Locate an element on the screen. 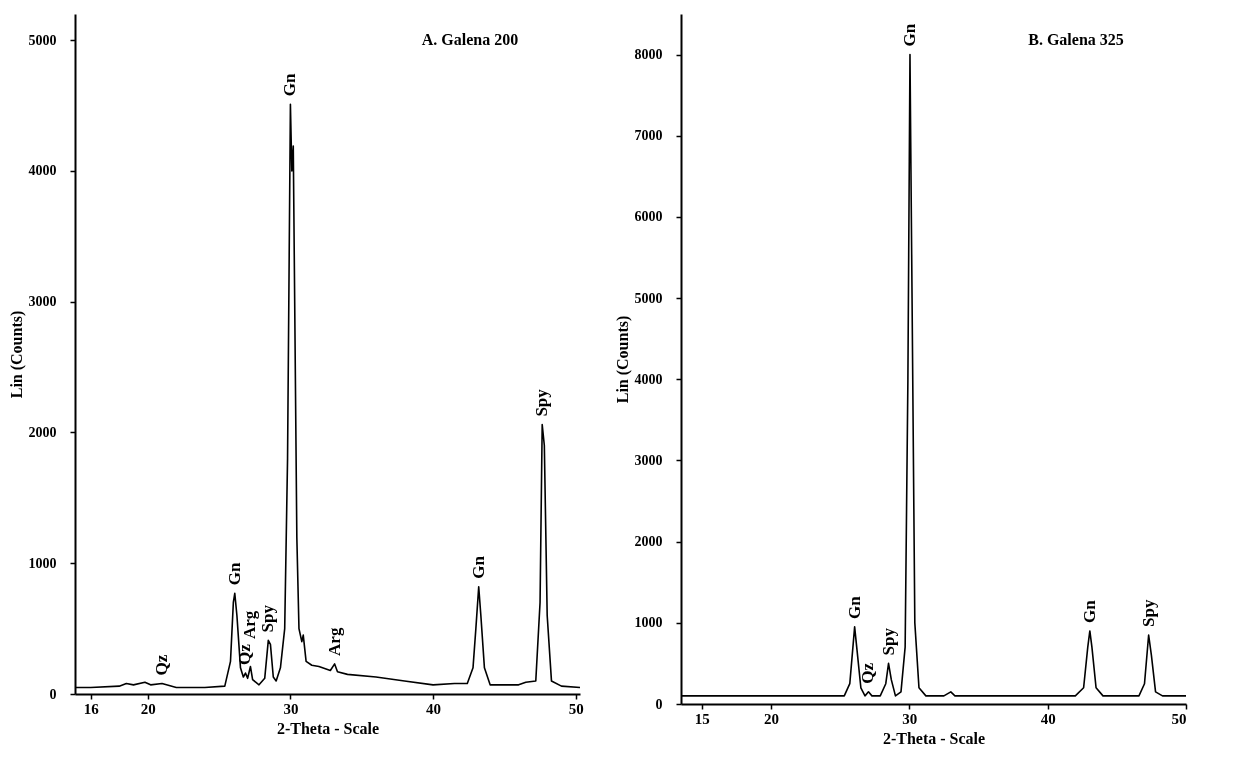 This screenshot has height=769, width=1255. text: B. Galena 325 is located at coordinates (1076, 39).